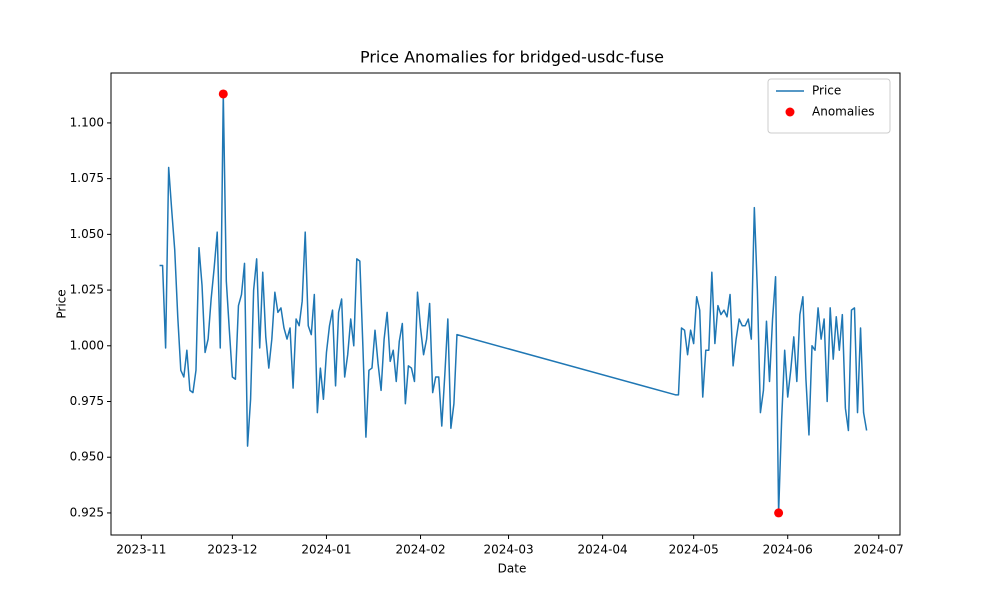  Describe the element at coordinates (826, 91) in the screenshot. I see `legend-label: Price` at that location.